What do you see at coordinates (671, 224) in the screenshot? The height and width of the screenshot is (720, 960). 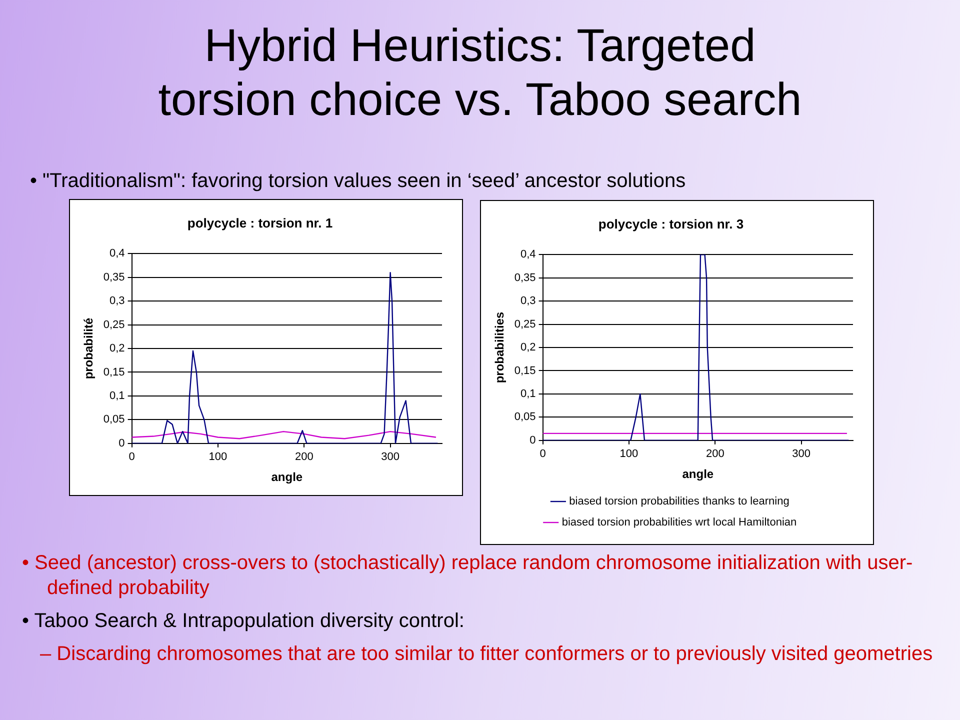 I see `chart-title: polycycle : torsion nr. 3` at bounding box center [671, 224].